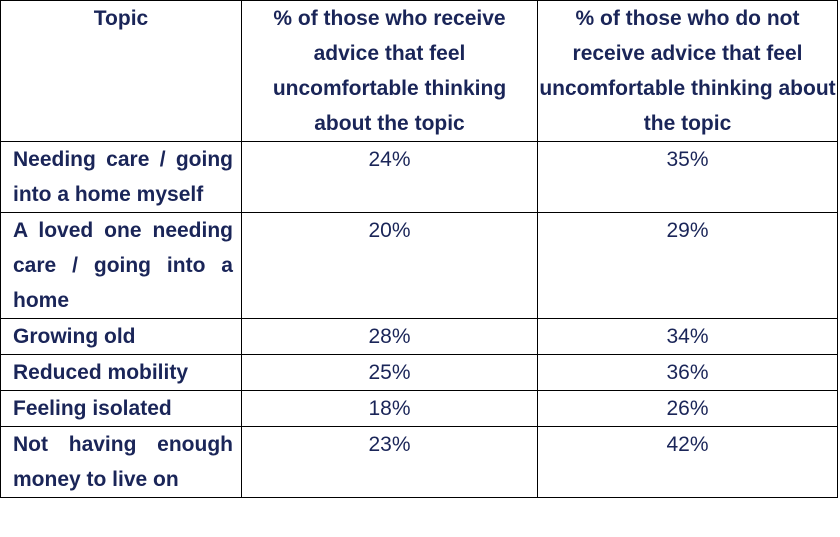 The width and height of the screenshot is (840, 537). What do you see at coordinates (121, 408) in the screenshot?
I see `topic-cell: Feeling isolated` at bounding box center [121, 408].